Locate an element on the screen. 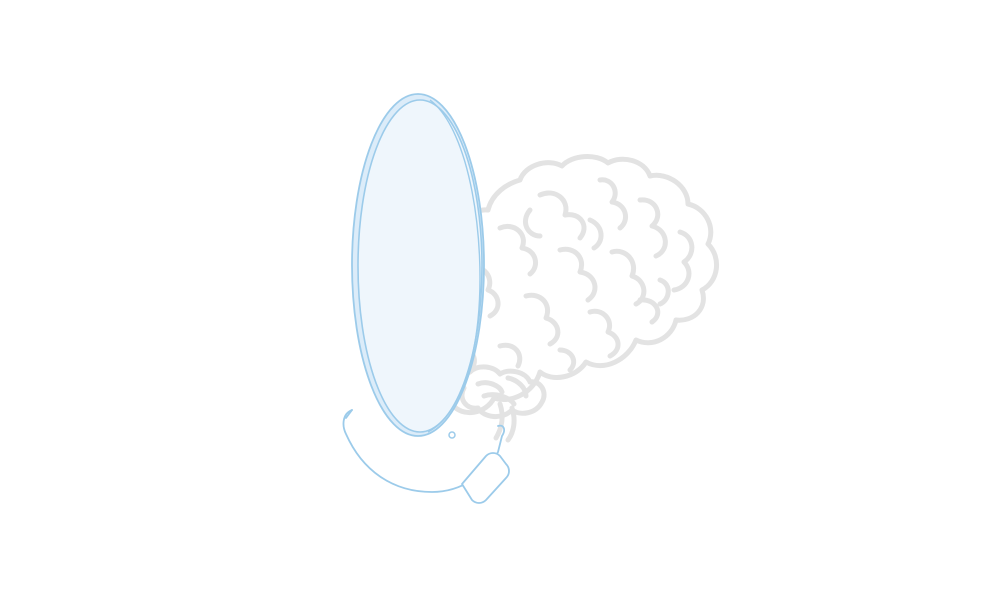 This screenshot has height=600, width=1000. mirror-pivot-knob is located at coordinates (452, 435).